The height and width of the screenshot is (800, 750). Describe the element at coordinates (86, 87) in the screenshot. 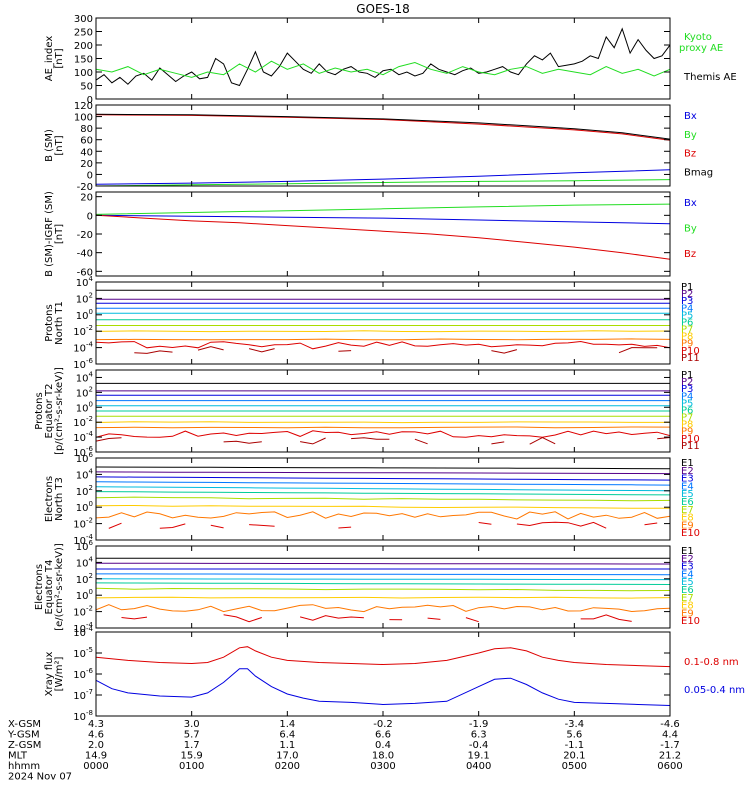

I see `y-tick-label: 50` at that location.